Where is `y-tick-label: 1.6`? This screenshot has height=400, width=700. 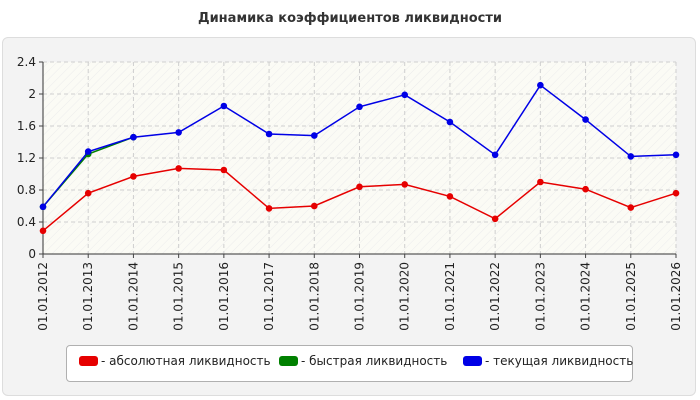
y-tick-label: 1.6 is located at coordinates (26, 126).